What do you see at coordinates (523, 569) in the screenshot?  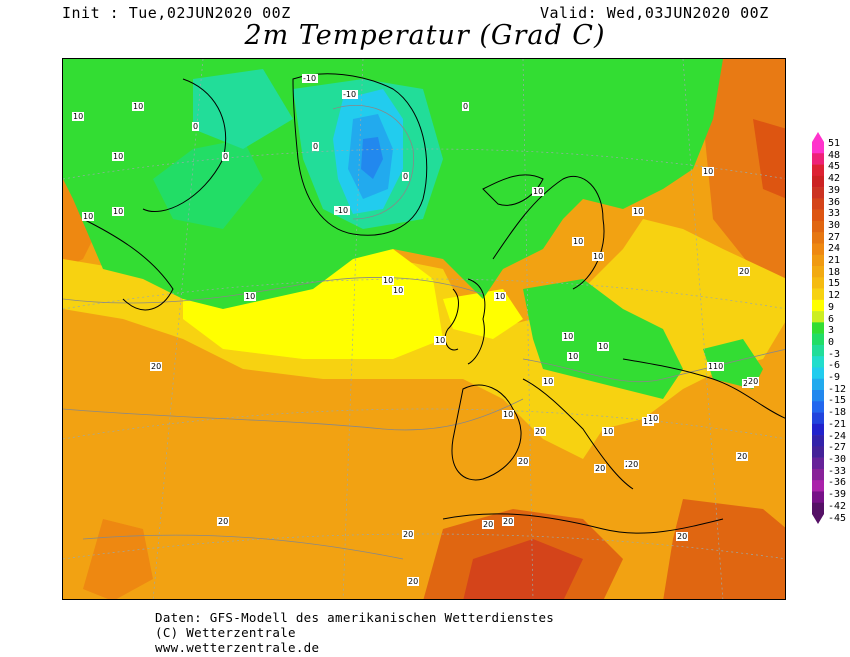 I see `sahara-hottest` at bounding box center [523, 569].